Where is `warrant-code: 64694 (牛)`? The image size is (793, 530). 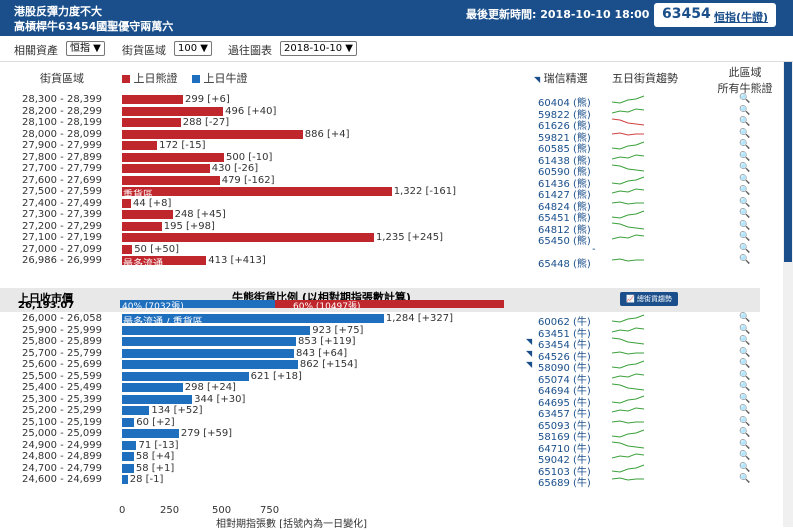 warrant-code: 64694 (牛) is located at coordinates (564, 391).